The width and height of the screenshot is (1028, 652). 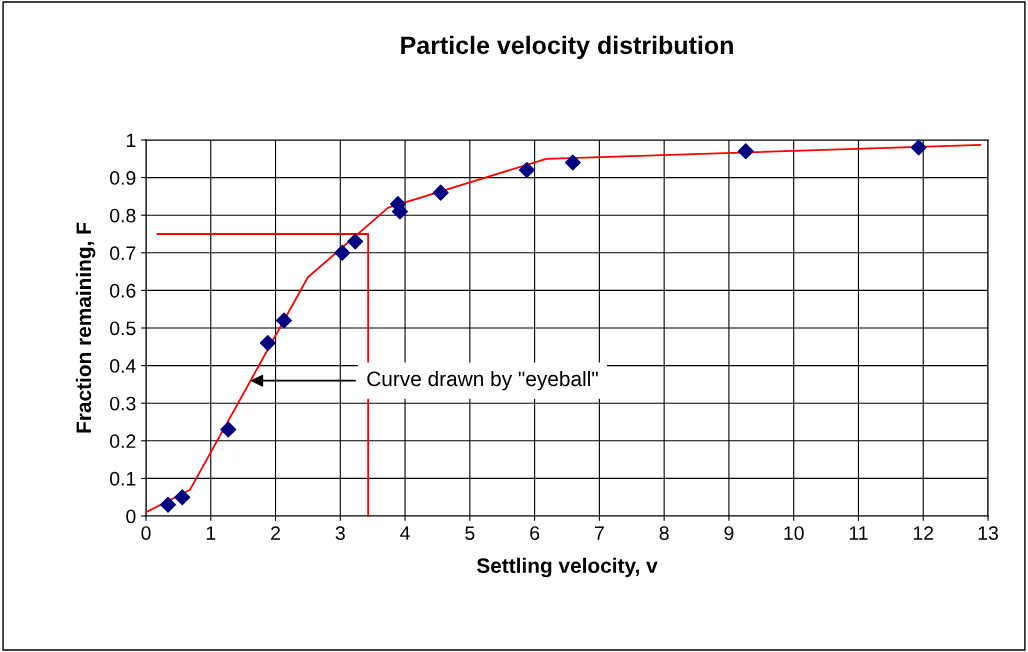 What do you see at coordinates (599, 533) in the screenshot?
I see `x-tick-label: 7` at bounding box center [599, 533].